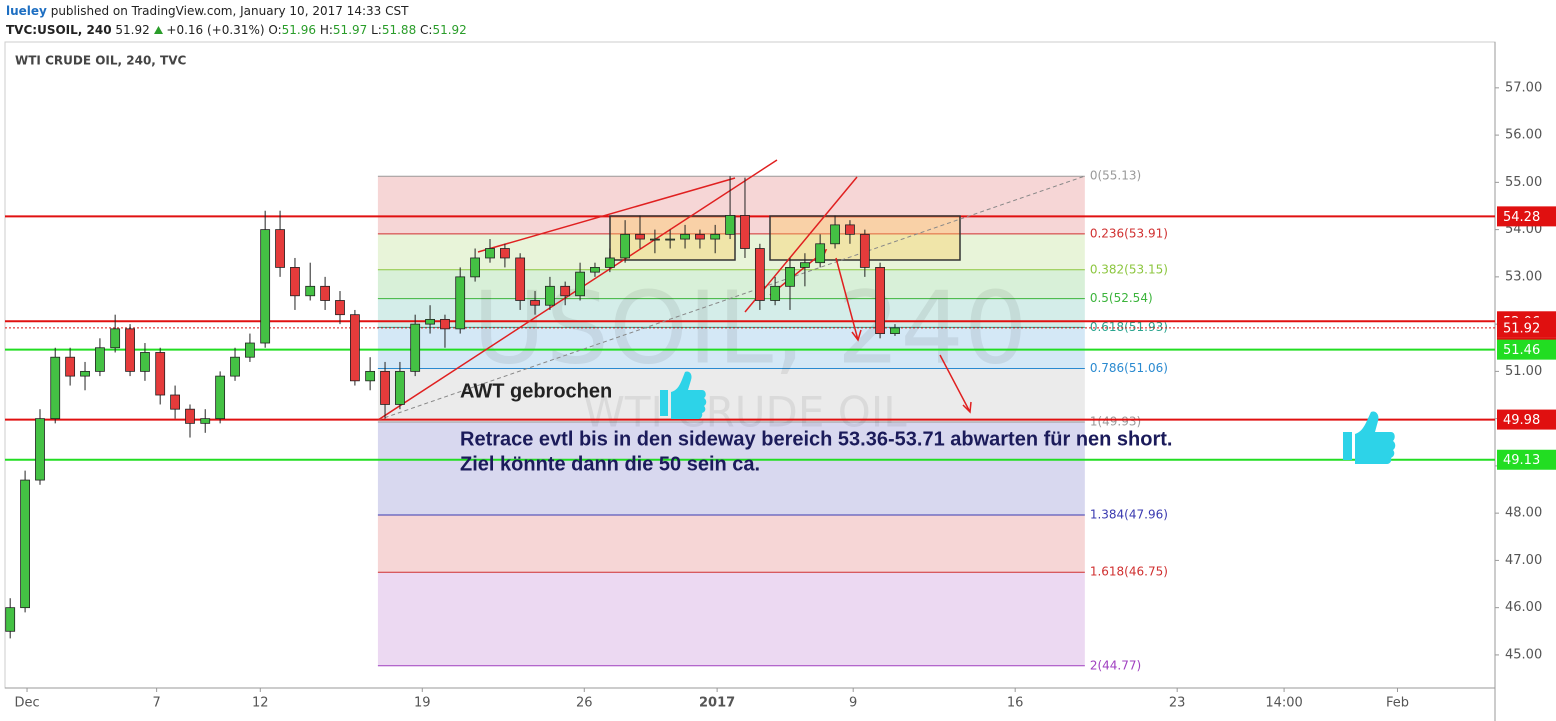  Describe the element at coordinates (1121, 298) in the screenshot. I see `fib-label: 0.5(52.54)` at that location.